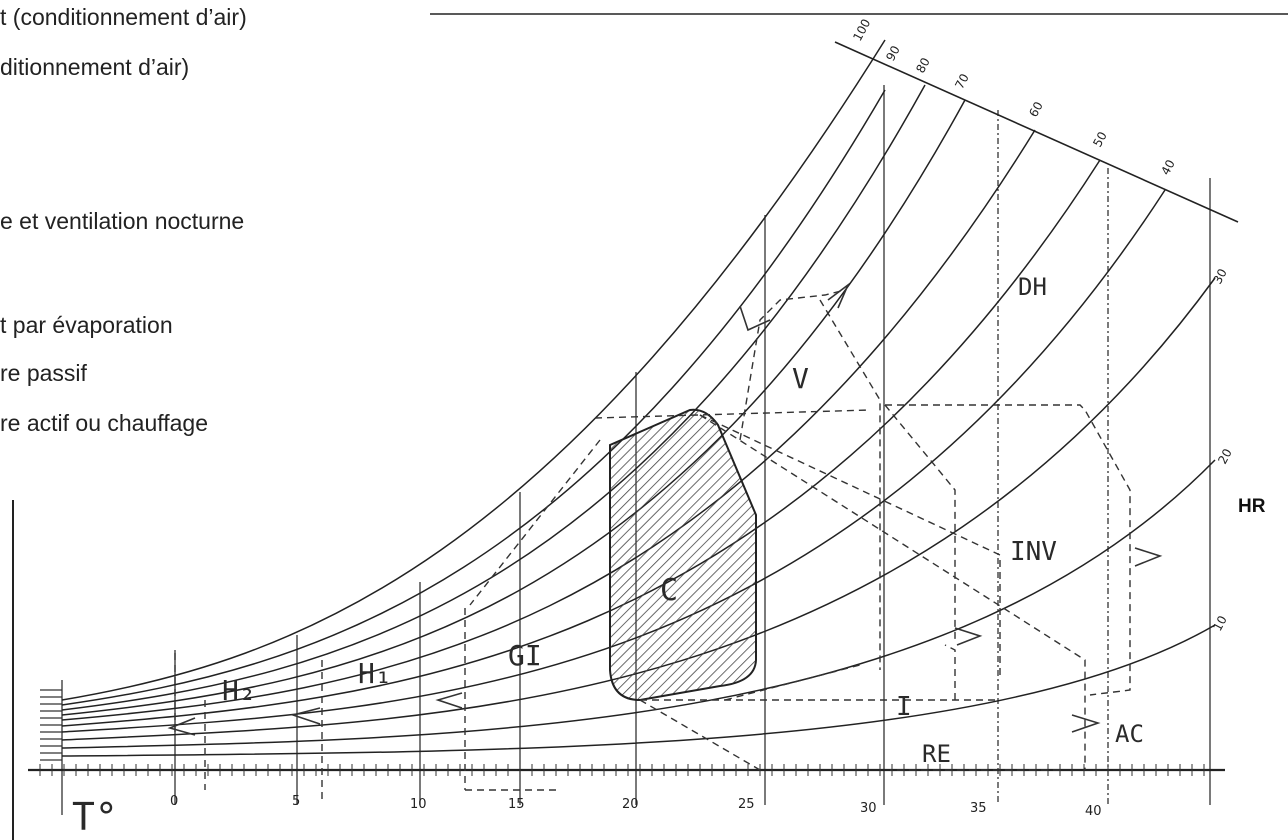 This screenshot has width=1288, height=840. I want to click on rh-label-40: 40, so click(1168, 167).